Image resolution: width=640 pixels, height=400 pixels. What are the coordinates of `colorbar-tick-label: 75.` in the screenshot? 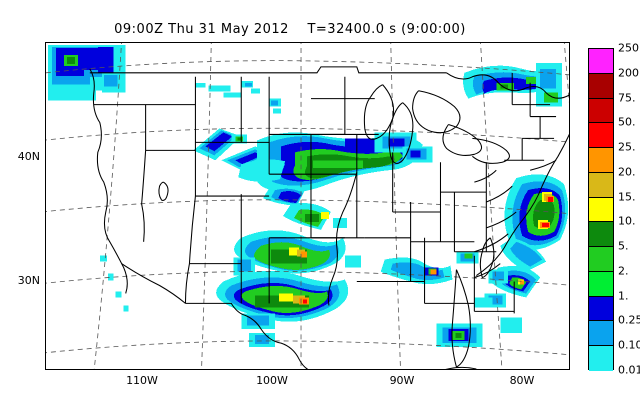 It's located at (627, 98).